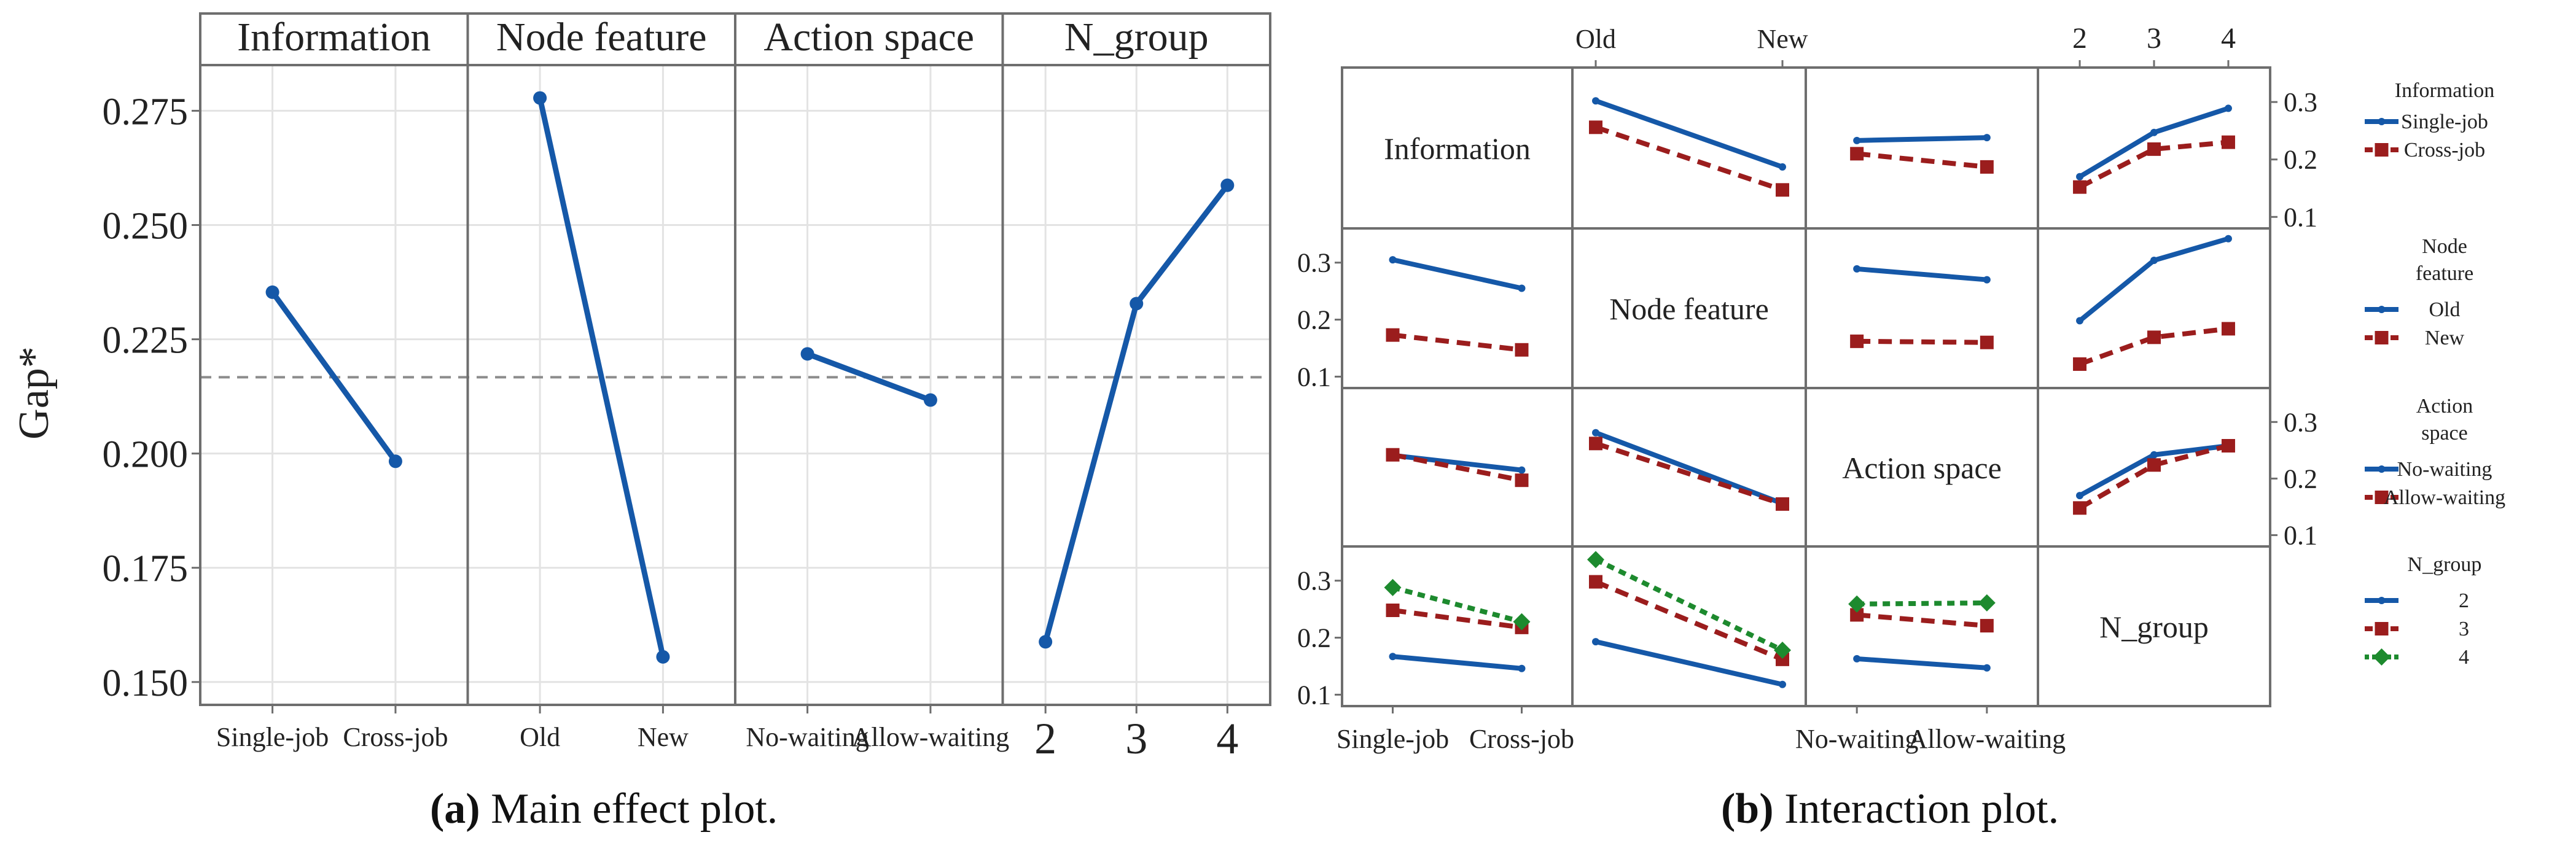  Describe the element at coordinates (2445, 309) in the screenshot. I see `legend-entry-label: Old` at that location.